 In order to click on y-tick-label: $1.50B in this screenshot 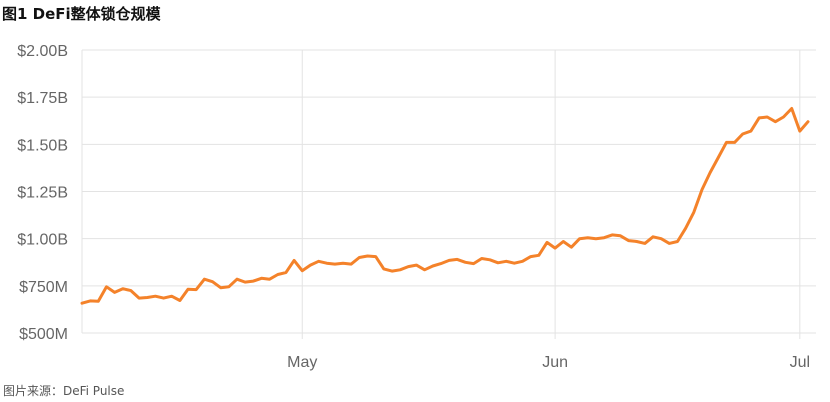, I will do `click(42, 145)`.